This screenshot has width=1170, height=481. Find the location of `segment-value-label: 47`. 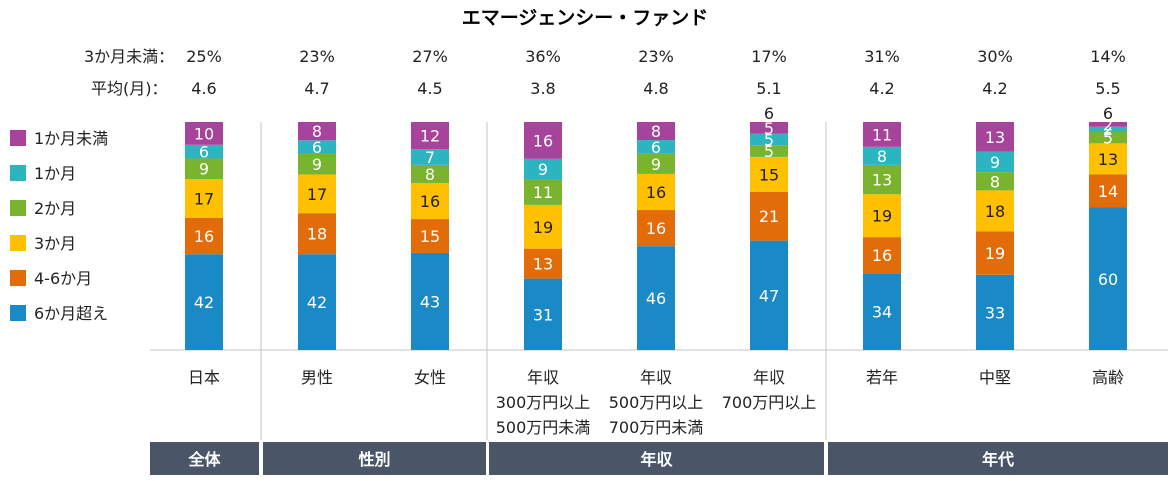

segment-value-label: 47 is located at coordinates (769, 295).